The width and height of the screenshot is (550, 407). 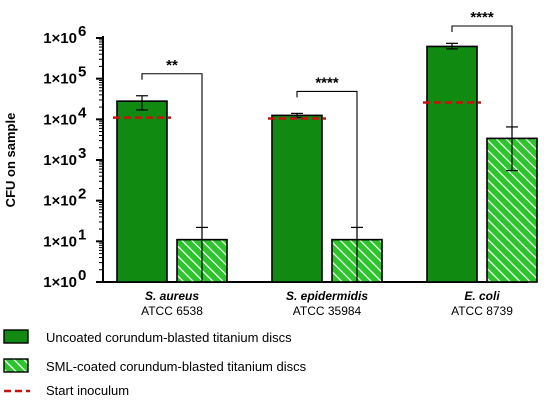 What do you see at coordinates (172, 311) in the screenshot?
I see `category-strain: ATCC 6538` at bounding box center [172, 311].